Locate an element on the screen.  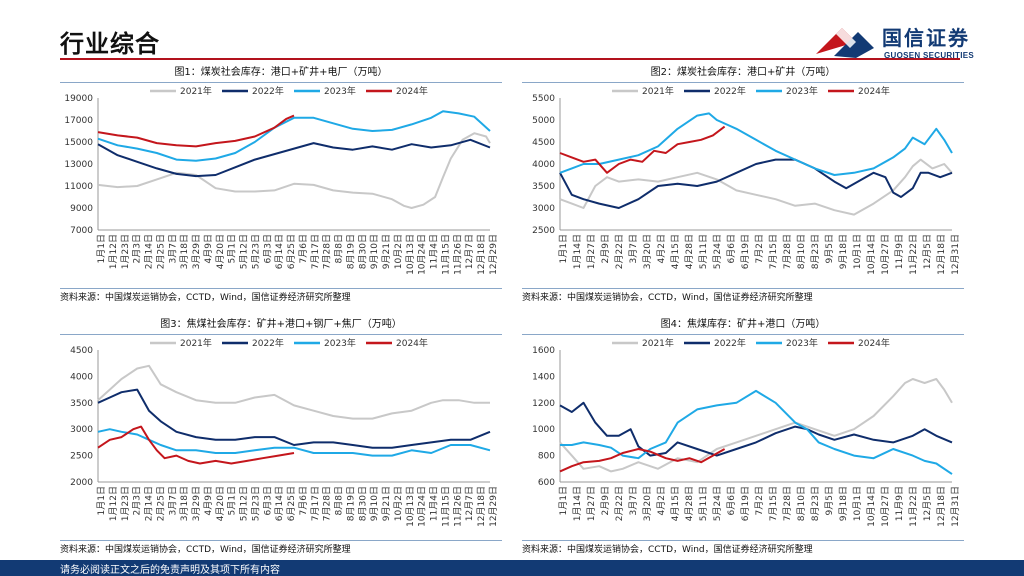
x-tick-label: 7月6日 is located at coordinates (303, 248).